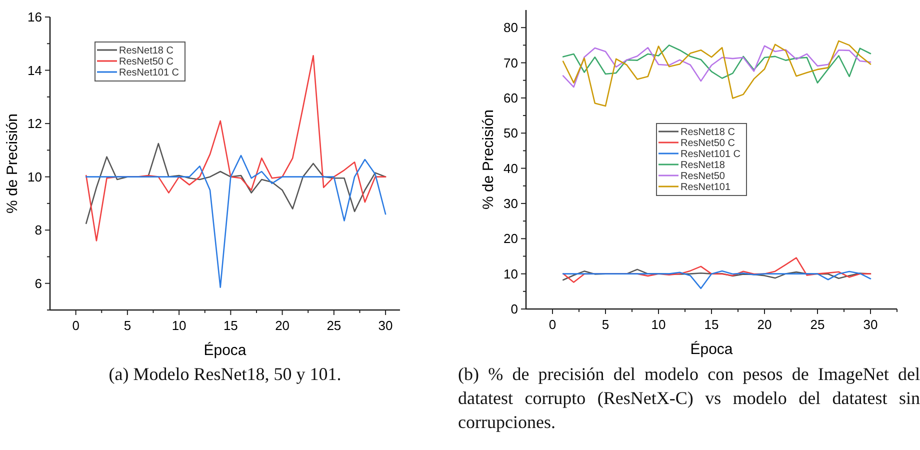  Describe the element at coordinates (35, 70) in the screenshot. I see `y-tick-label: 14` at that location.